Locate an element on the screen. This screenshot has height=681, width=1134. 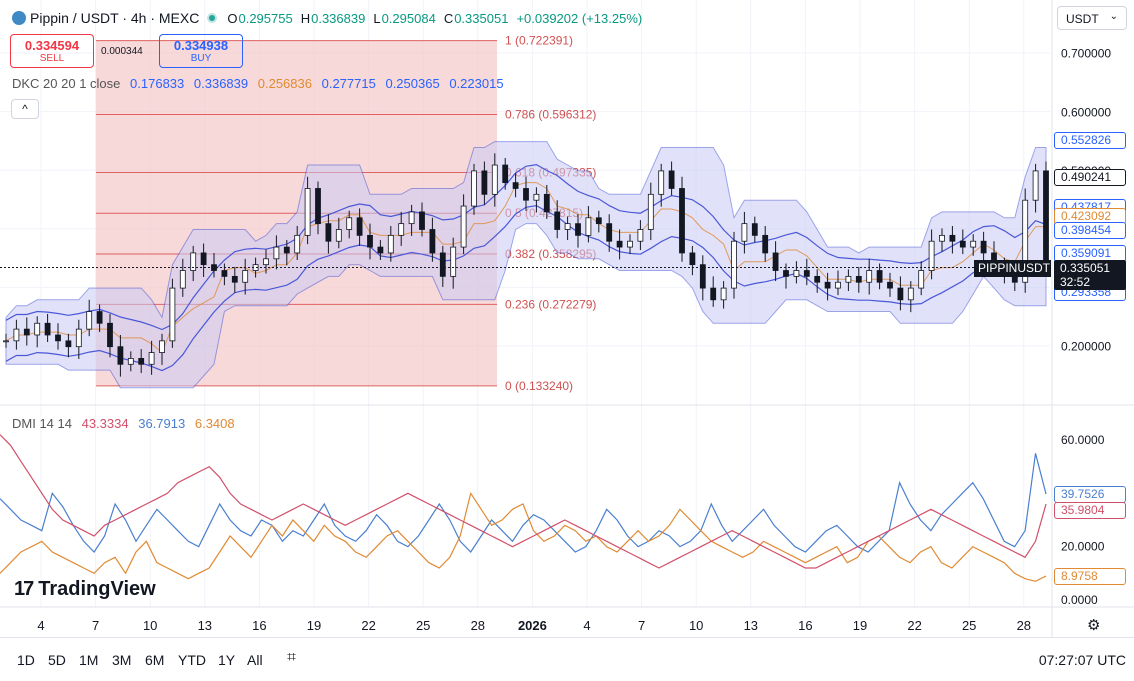
tradingview-logo: 17 TradingView is located at coordinates (85, 589).